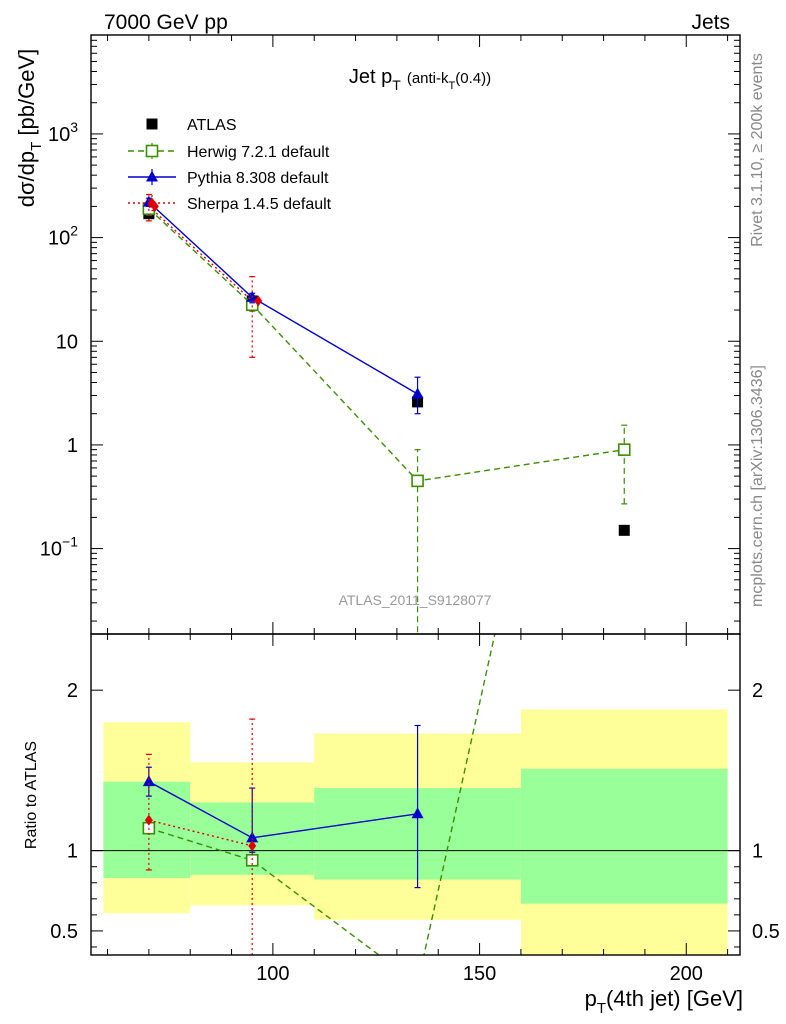  Describe the element at coordinates (63, 236) in the screenshot. I see `main-ytick-label: 10²` at that location.